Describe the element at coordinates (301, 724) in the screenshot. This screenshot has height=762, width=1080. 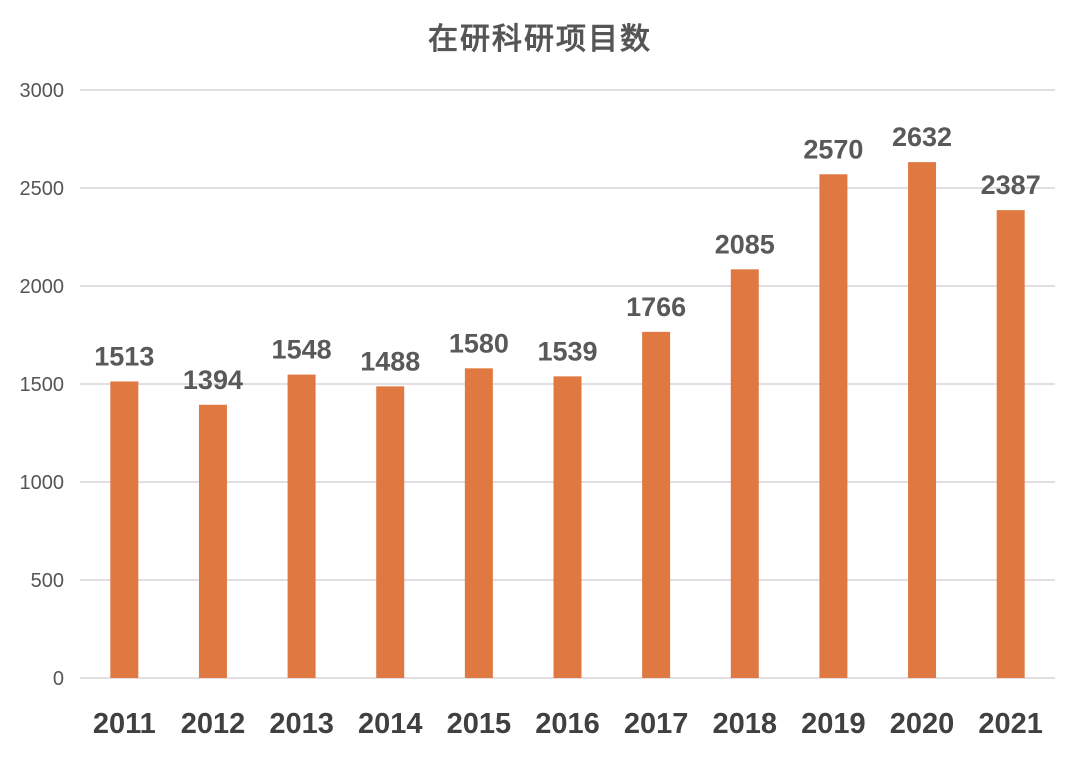
I see `x-category-label: 2013` at that location.